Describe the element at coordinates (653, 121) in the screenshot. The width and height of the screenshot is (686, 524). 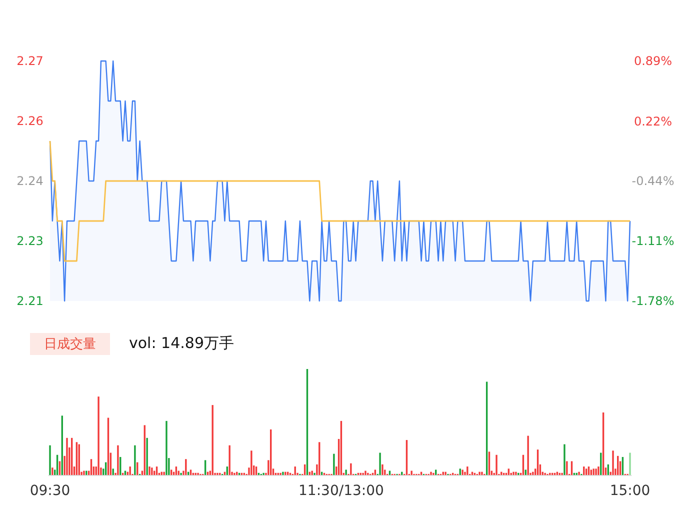
I see `y2-tick-label: 0.22%` at that location.